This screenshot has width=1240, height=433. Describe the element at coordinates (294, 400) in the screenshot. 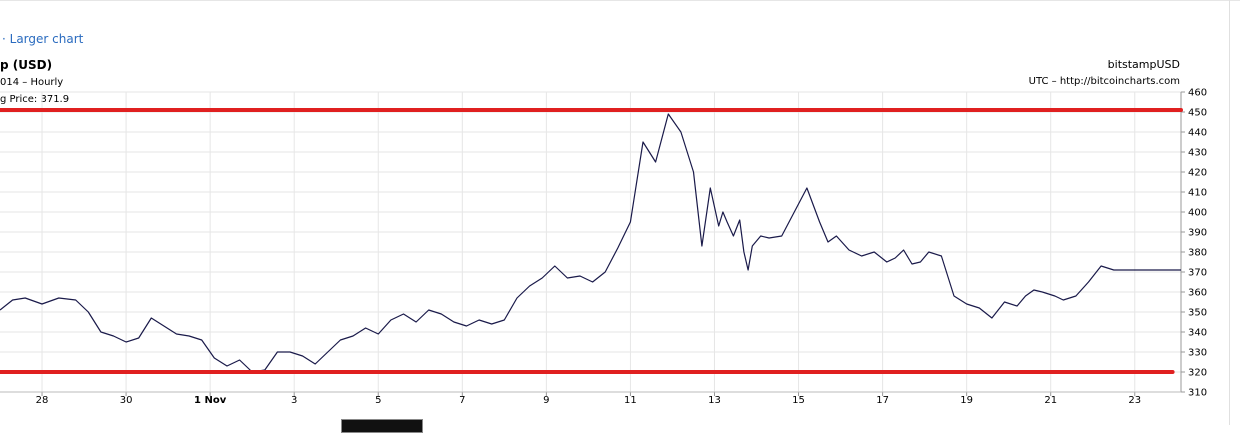

I see `x-tick-label: 3` at that location.